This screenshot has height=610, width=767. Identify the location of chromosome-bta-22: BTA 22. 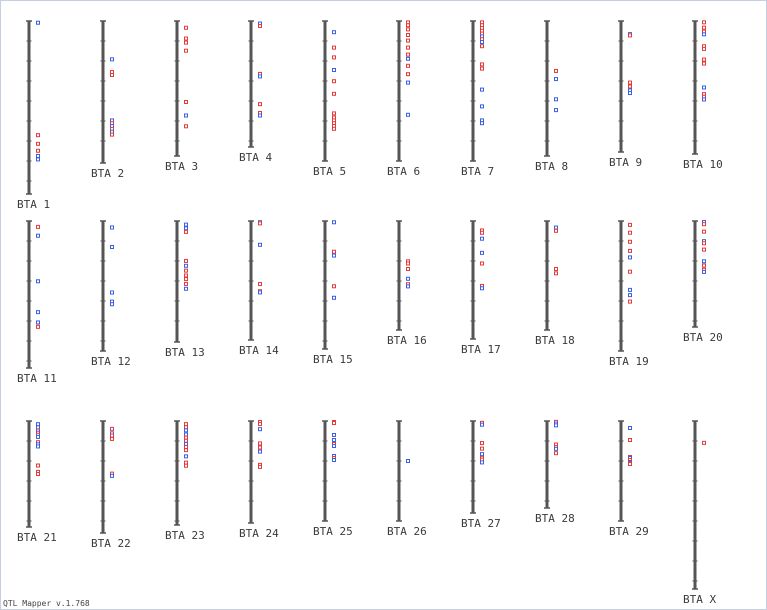
(111, 485).